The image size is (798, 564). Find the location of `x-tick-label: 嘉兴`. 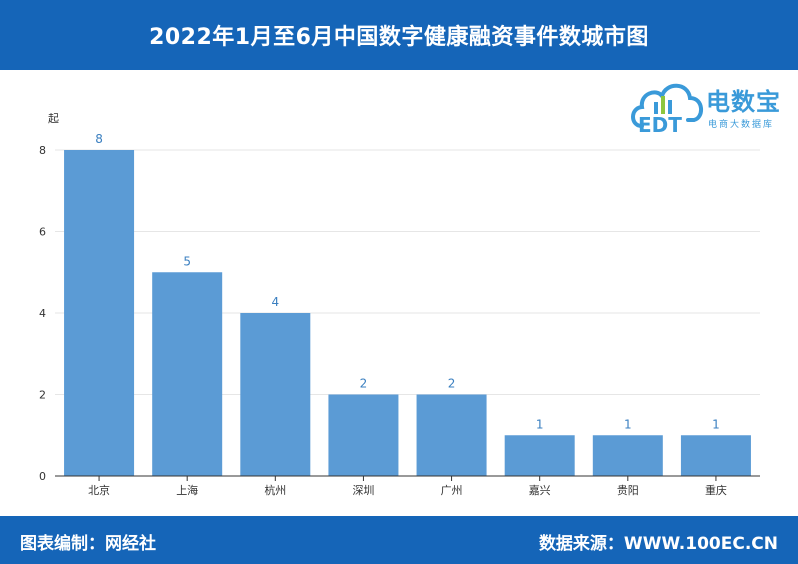

x-tick-label: 嘉兴 is located at coordinates (540, 490).